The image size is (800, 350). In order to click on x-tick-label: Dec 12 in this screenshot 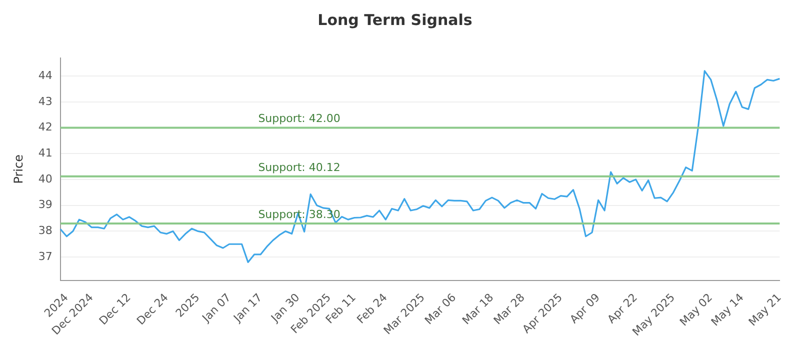, I will do `click(115, 309)`.